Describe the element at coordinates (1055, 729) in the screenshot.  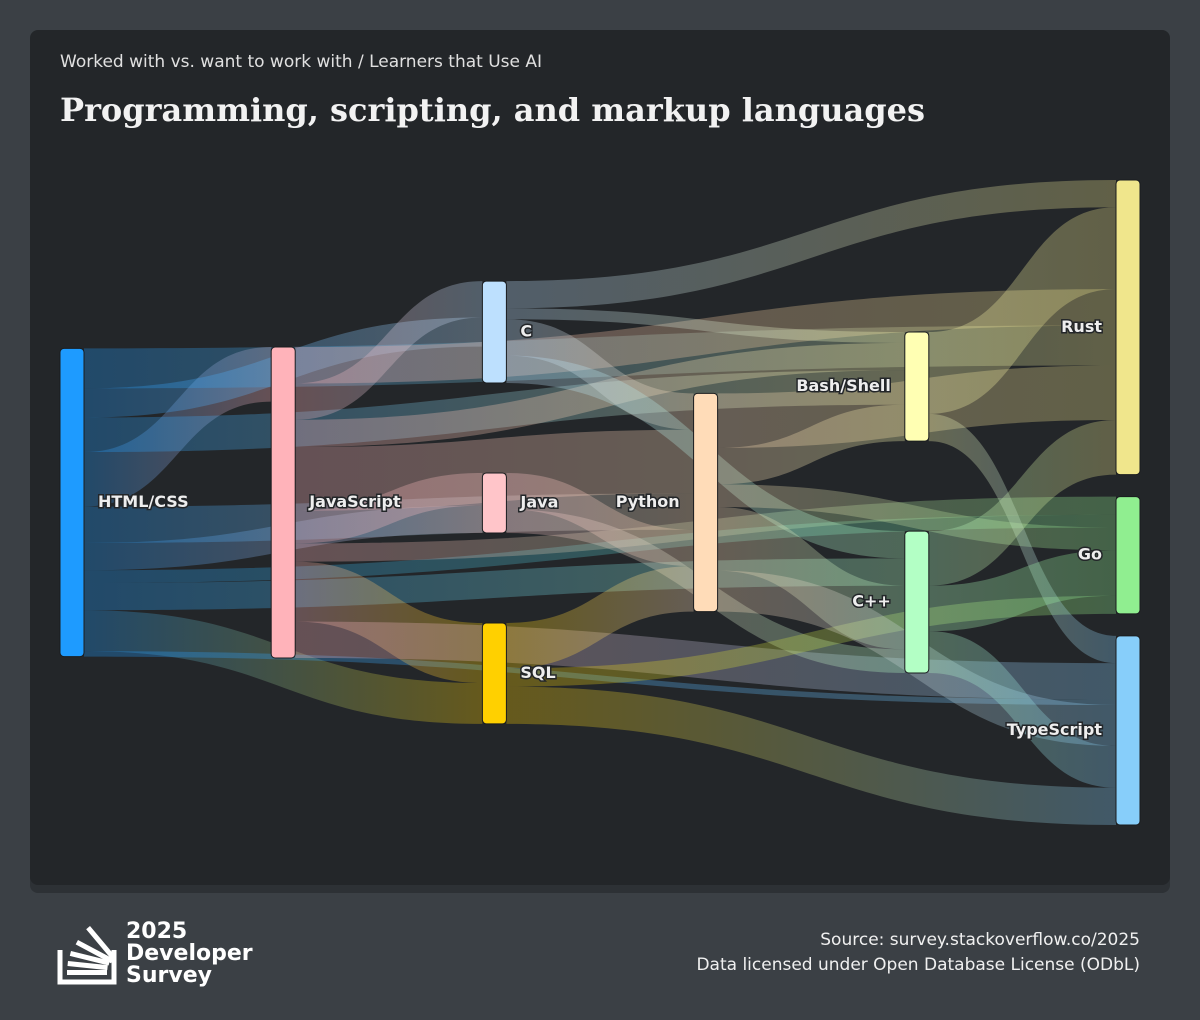
I see `node-label: TypeScript` at that location.